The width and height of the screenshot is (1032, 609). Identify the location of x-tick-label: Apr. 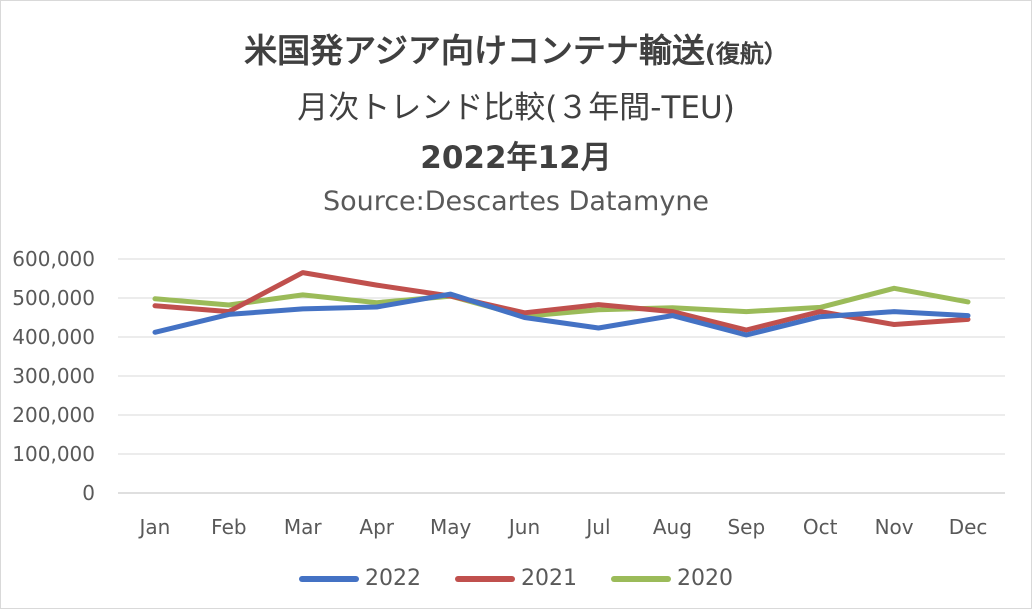
(376, 527).